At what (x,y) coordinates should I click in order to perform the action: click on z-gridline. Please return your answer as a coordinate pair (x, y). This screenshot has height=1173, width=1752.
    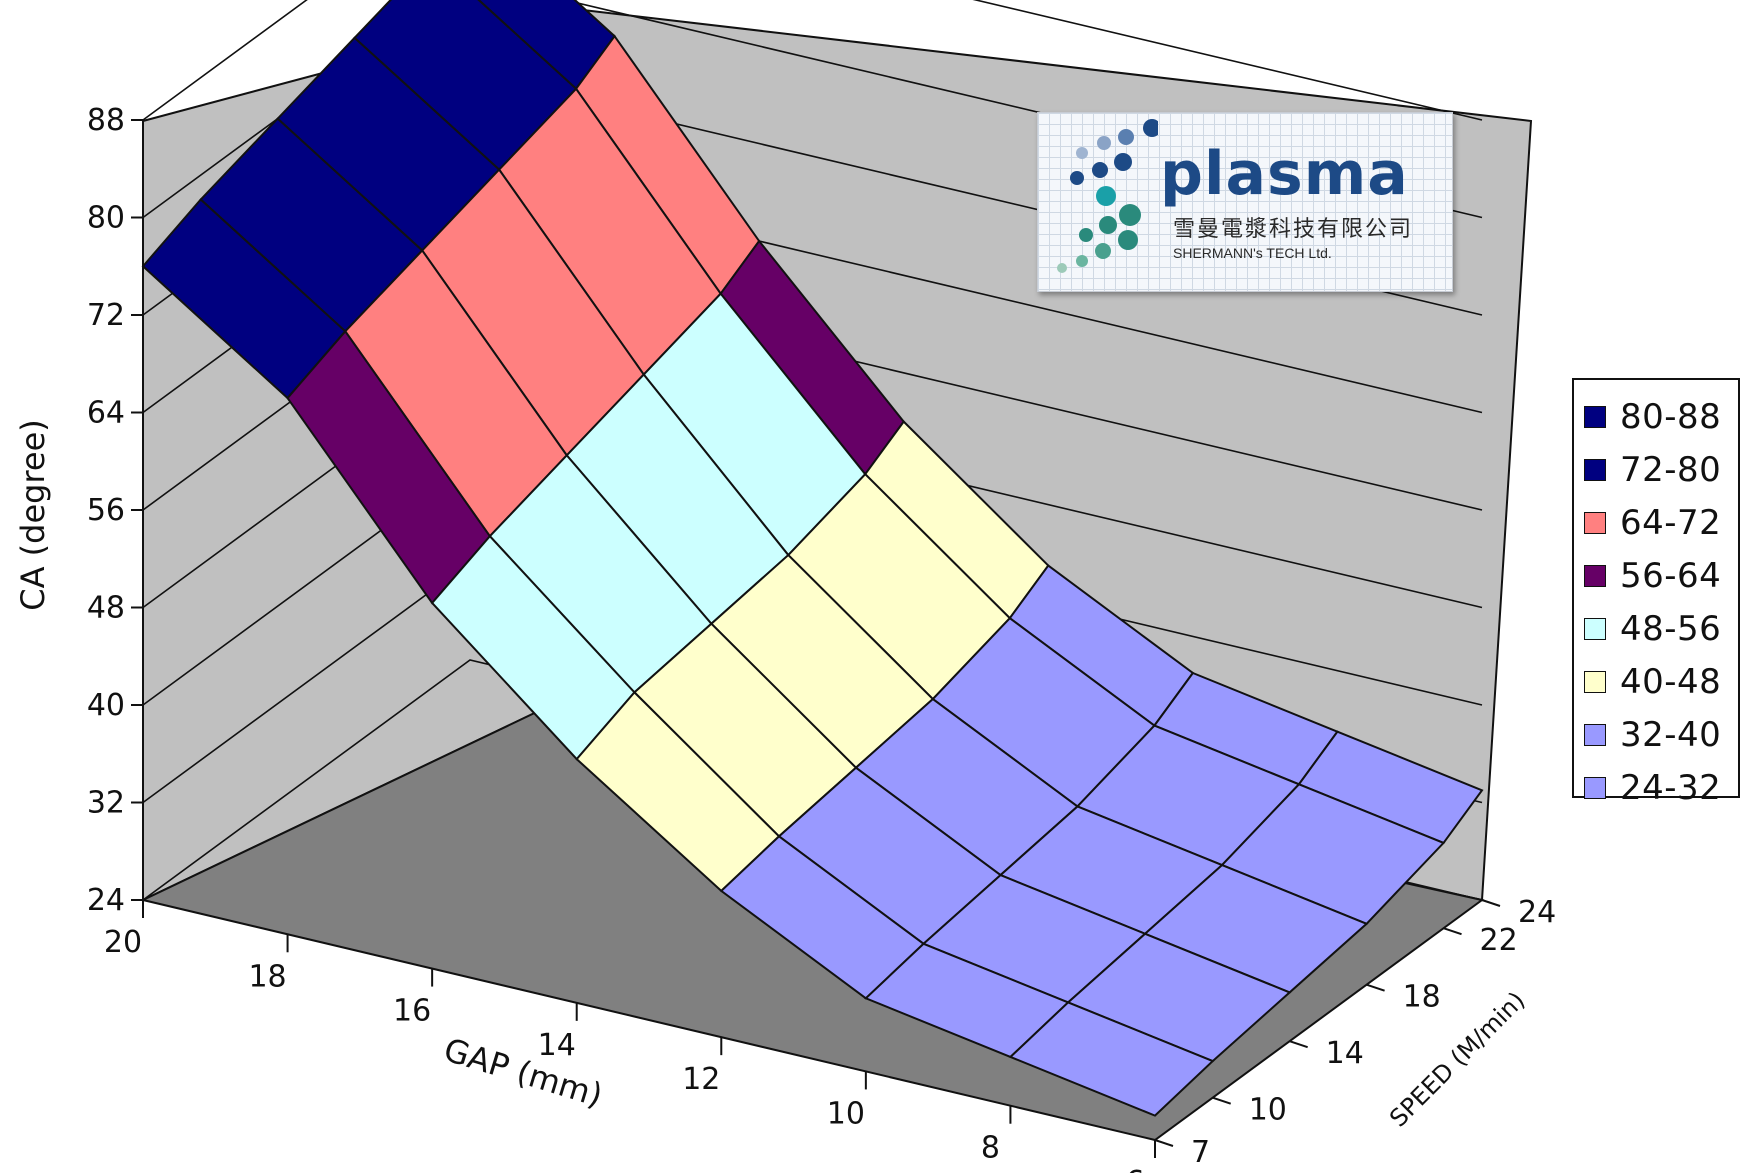
    Looking at the image, I should click on (812, 60).